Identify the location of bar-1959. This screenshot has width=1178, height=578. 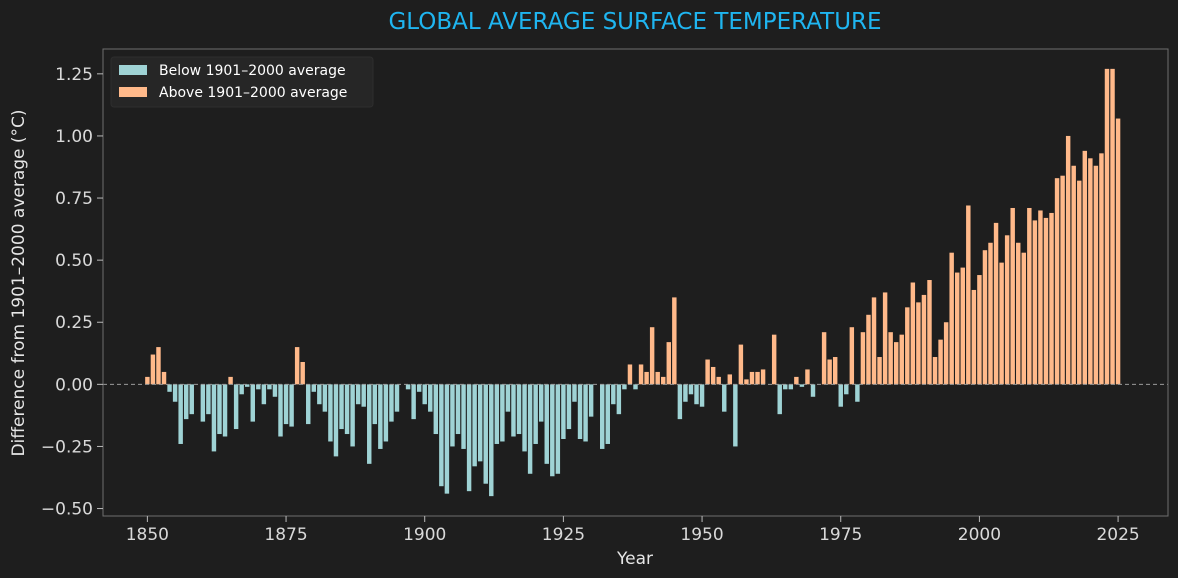
(752, 378).